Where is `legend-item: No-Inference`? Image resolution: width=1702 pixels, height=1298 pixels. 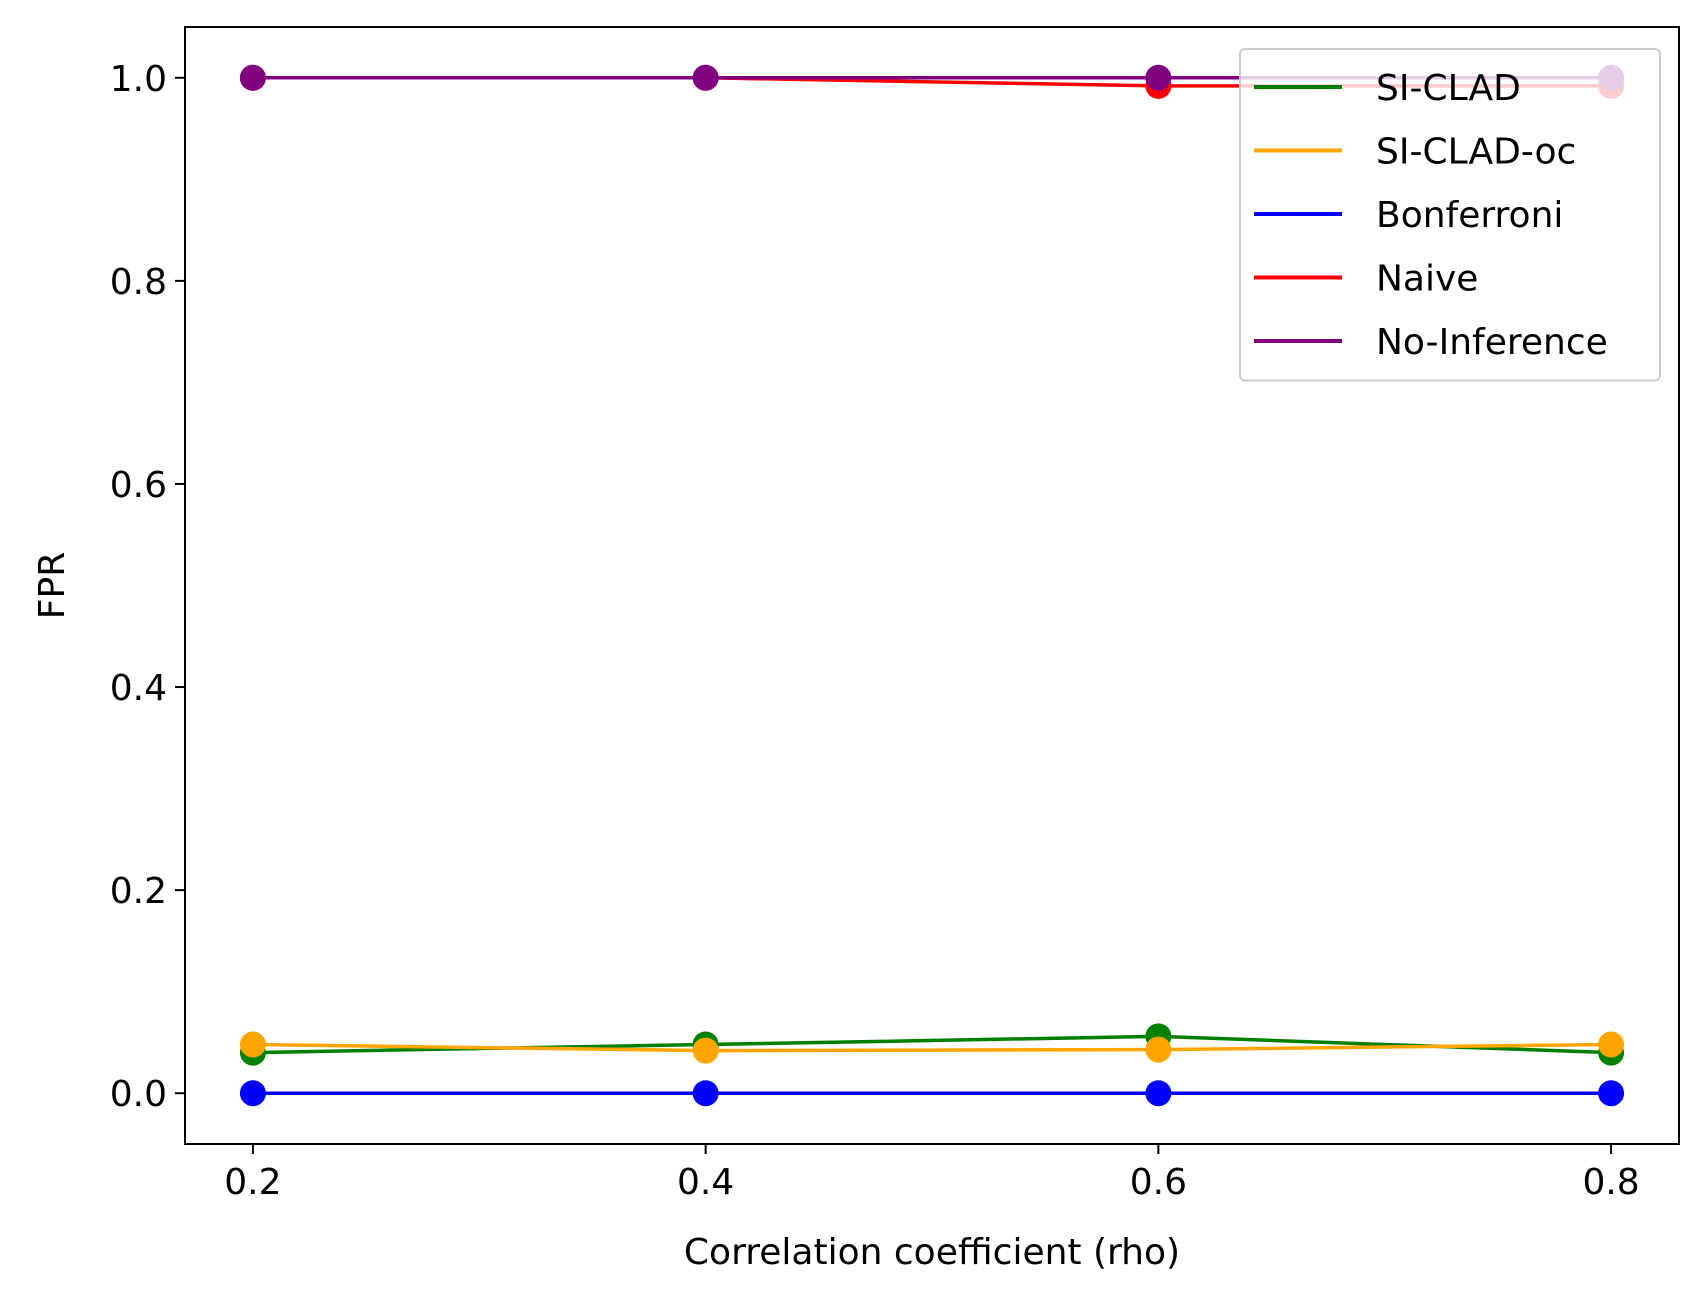 legend-item: No-Inference is located at coordinates (1431, 342).